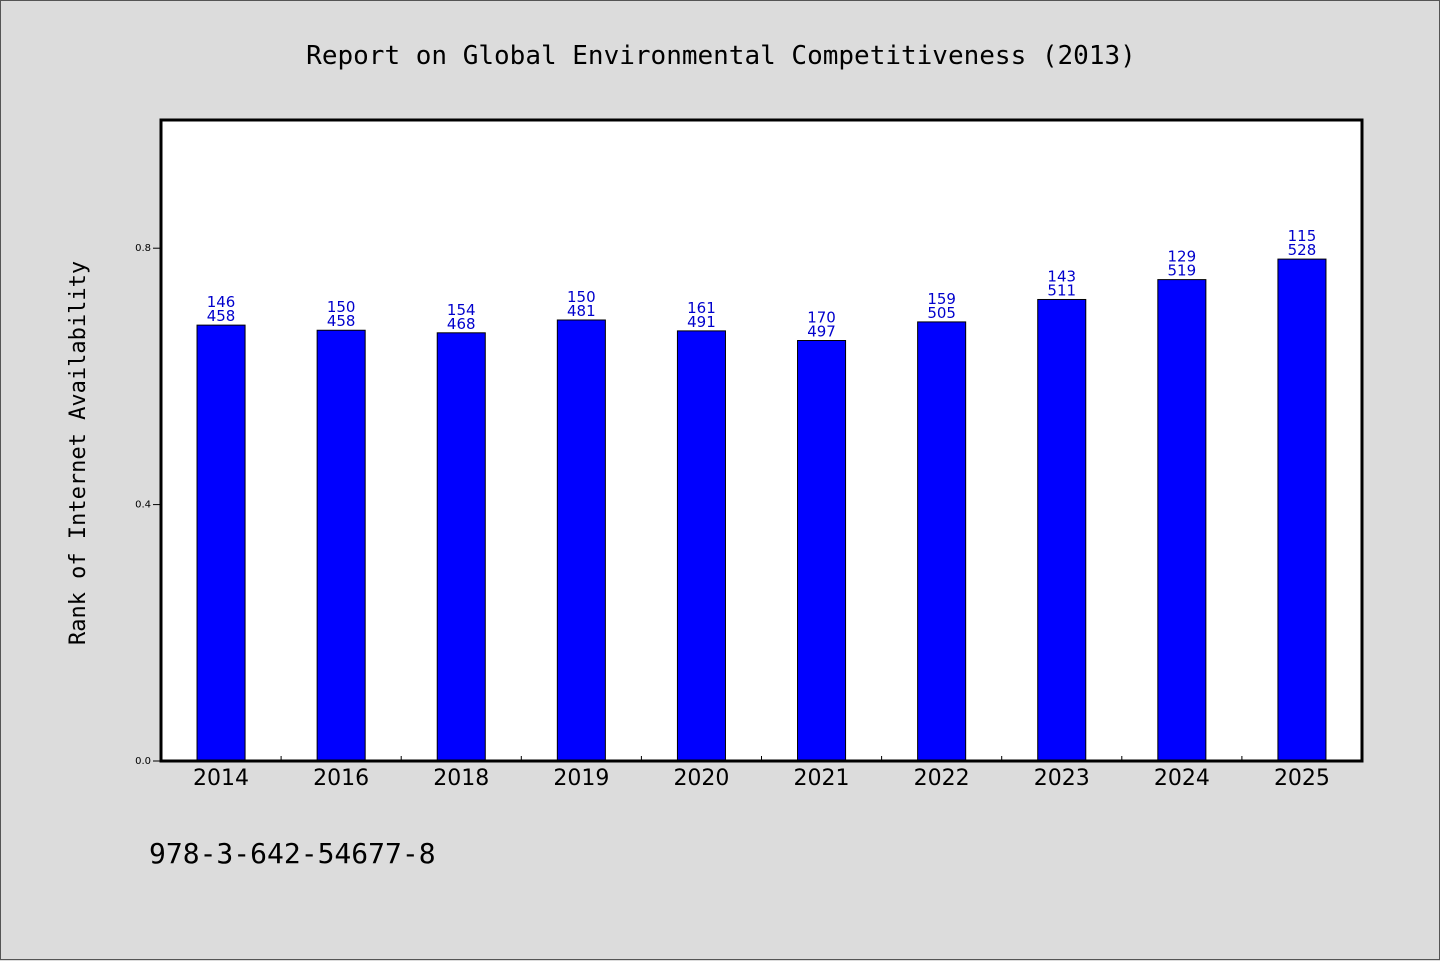 The width and height of the screenshot is (1440, 961). What do you see at coordinates (1061, 290) in the screenshot?
I see `bar-label-bottom-2023: 511` at bounding box center [1061, 290].